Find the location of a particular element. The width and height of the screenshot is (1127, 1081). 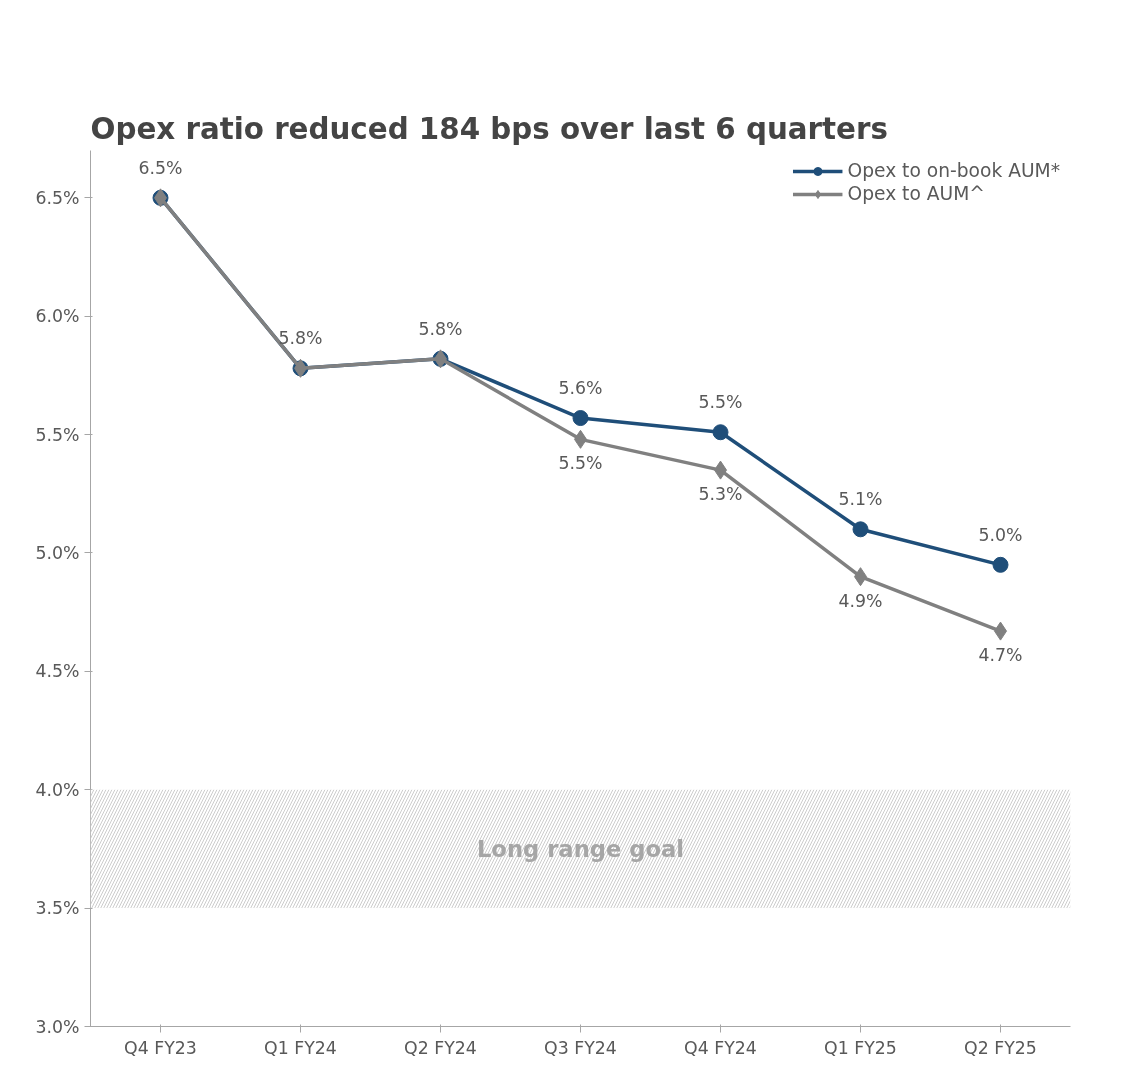

x-tick-label: Q1 FY24 is located at coordinates (300, 1047).